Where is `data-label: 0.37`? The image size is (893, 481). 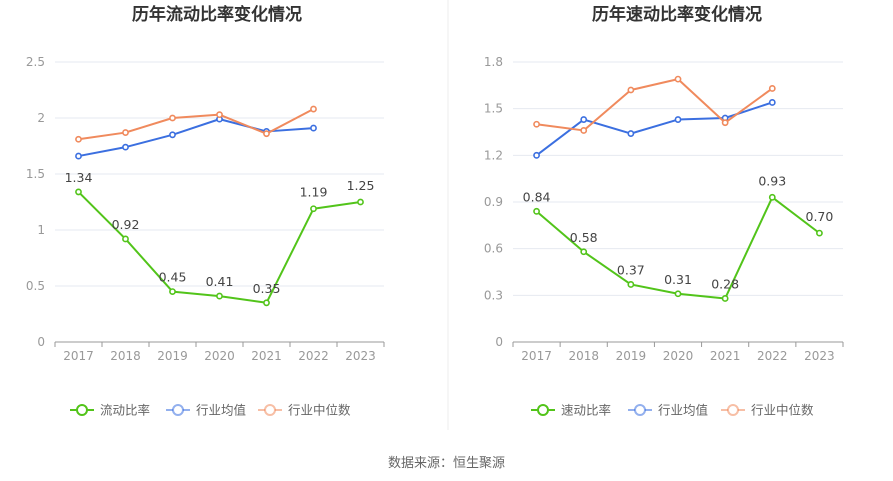
data-label: 0.37 is located at coordinates (631, 269).